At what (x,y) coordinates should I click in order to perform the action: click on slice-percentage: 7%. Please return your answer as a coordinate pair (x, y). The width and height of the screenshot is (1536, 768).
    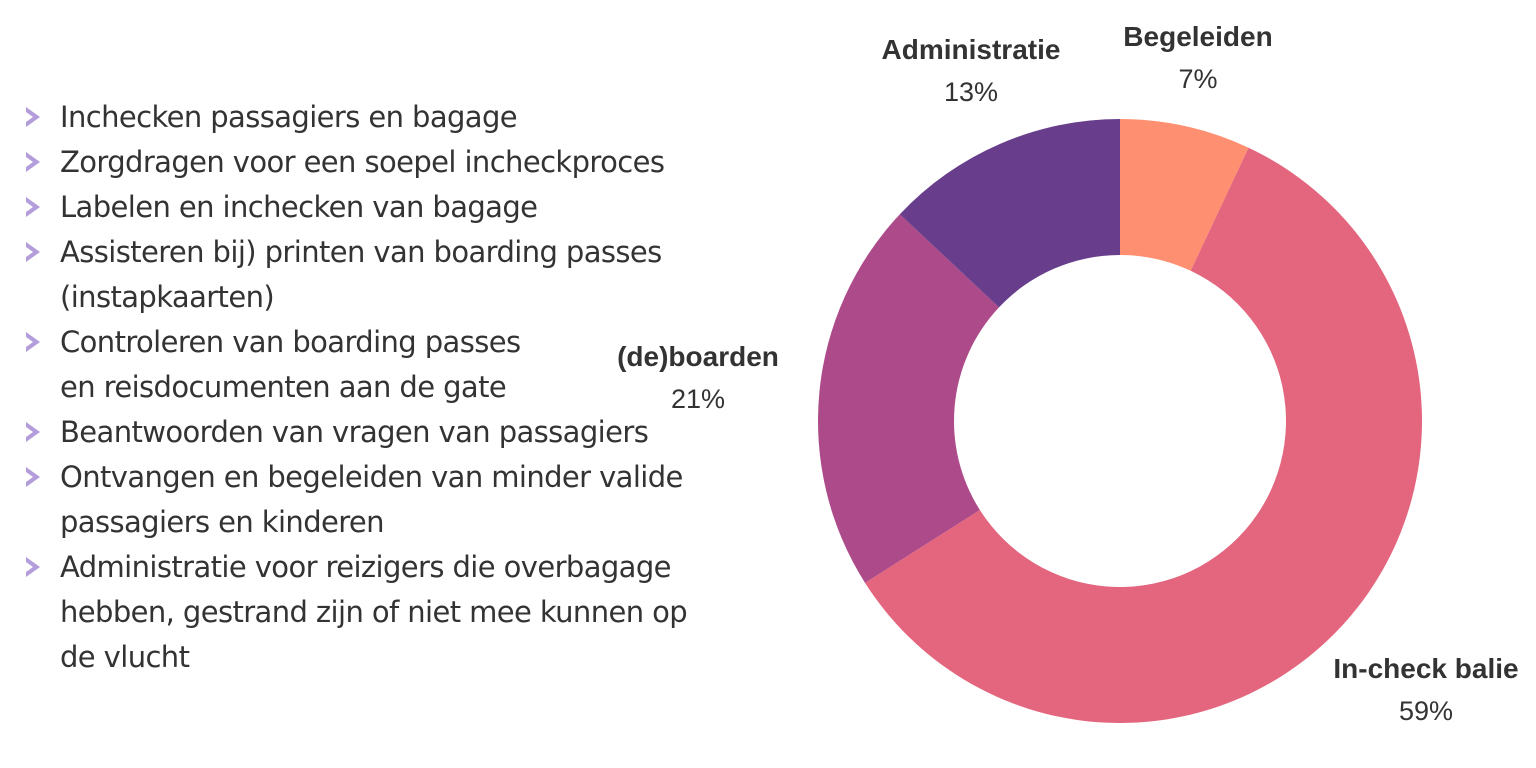
    Looking at the image, I should click on (1197, 79).